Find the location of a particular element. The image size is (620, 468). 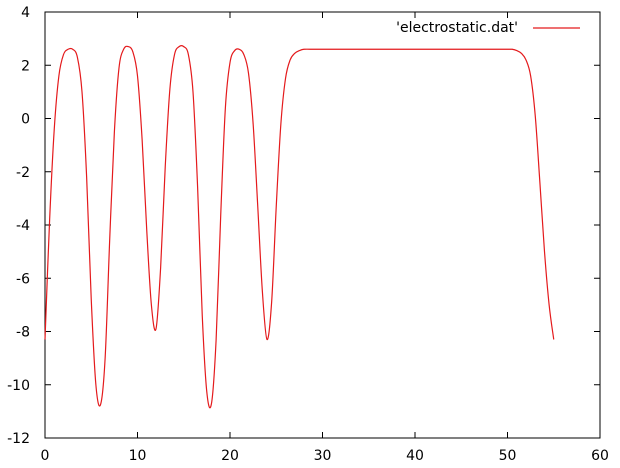

x-tick-label: 0 is located at coordinates (45, 456).